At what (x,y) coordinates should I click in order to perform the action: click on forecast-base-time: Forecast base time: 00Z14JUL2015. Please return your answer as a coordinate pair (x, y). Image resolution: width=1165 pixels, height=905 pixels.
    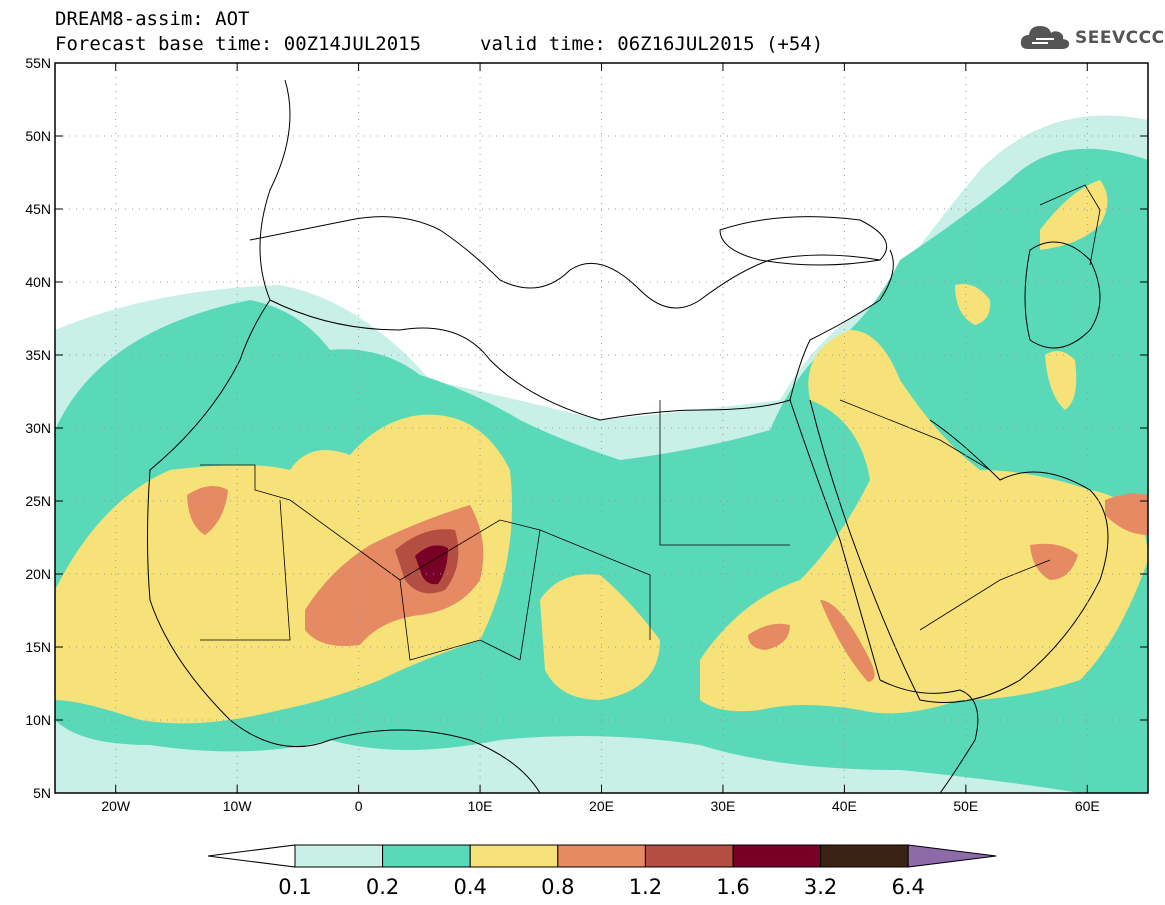
    Looking at the image, I should click on (238, 44).